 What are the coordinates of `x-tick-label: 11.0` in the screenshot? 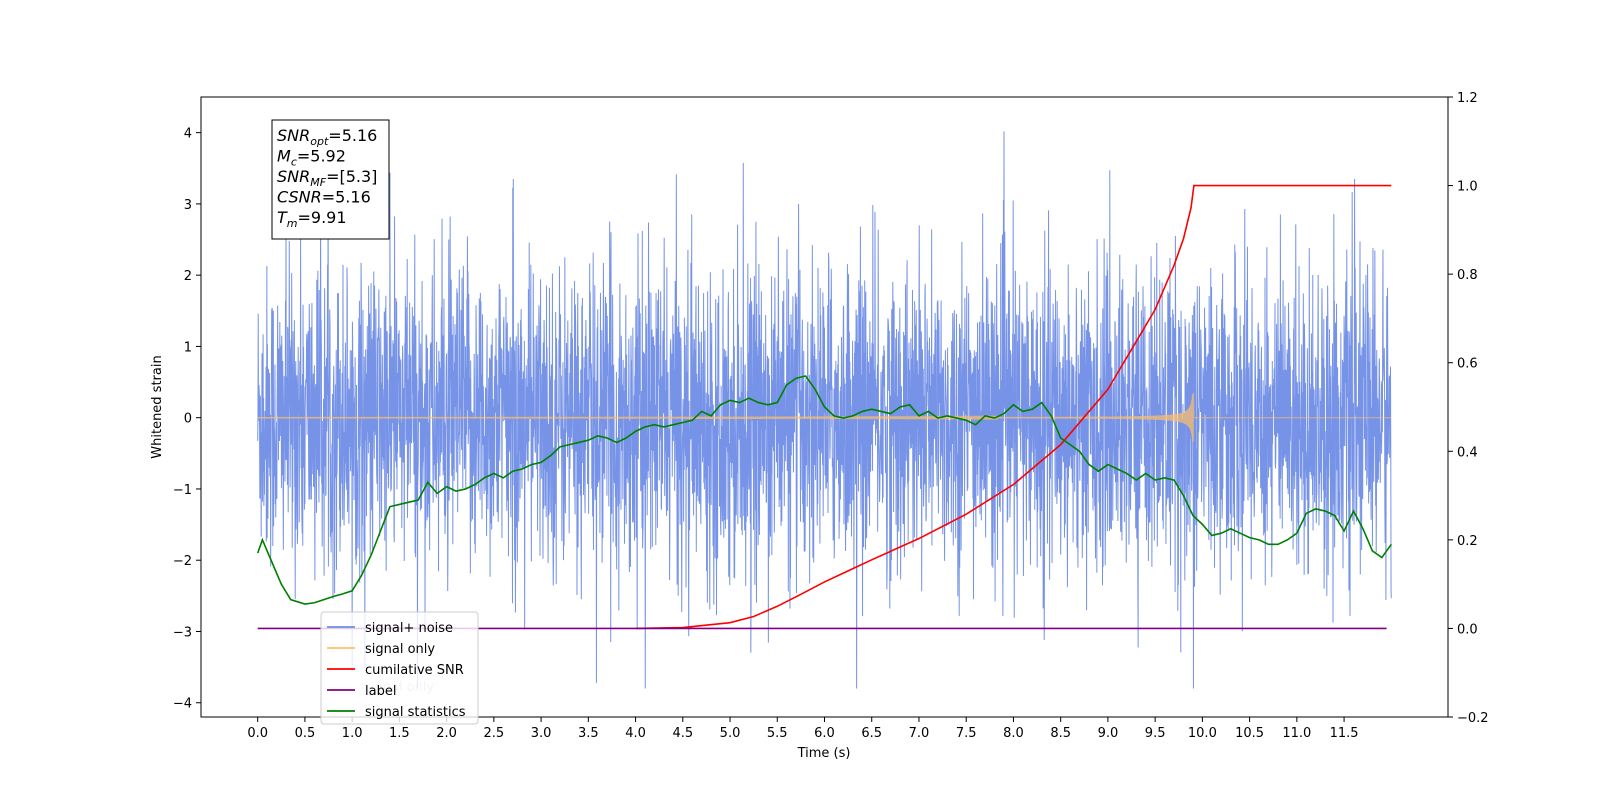 It's located at (1296, 733).